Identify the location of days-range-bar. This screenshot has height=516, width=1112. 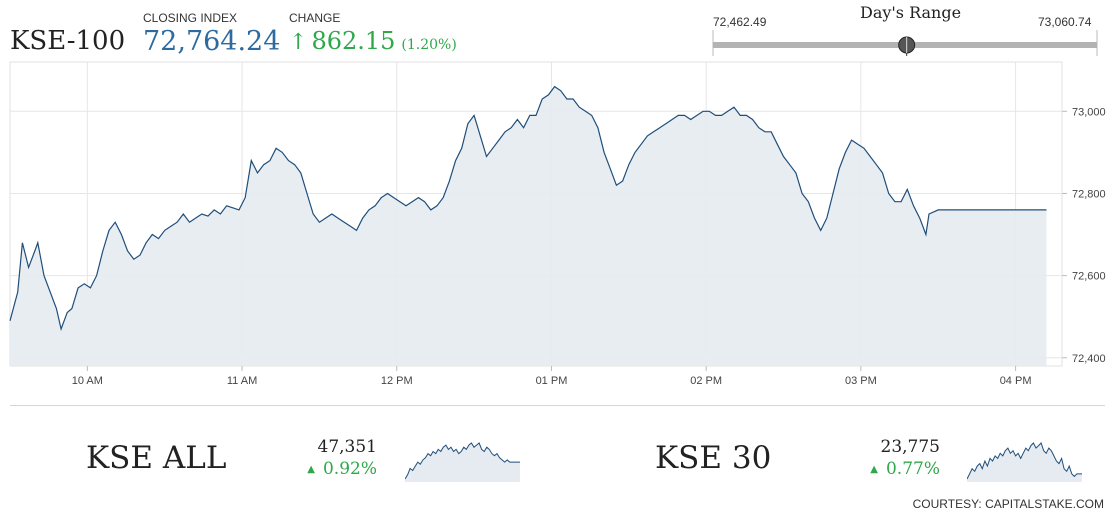
(905, 43).